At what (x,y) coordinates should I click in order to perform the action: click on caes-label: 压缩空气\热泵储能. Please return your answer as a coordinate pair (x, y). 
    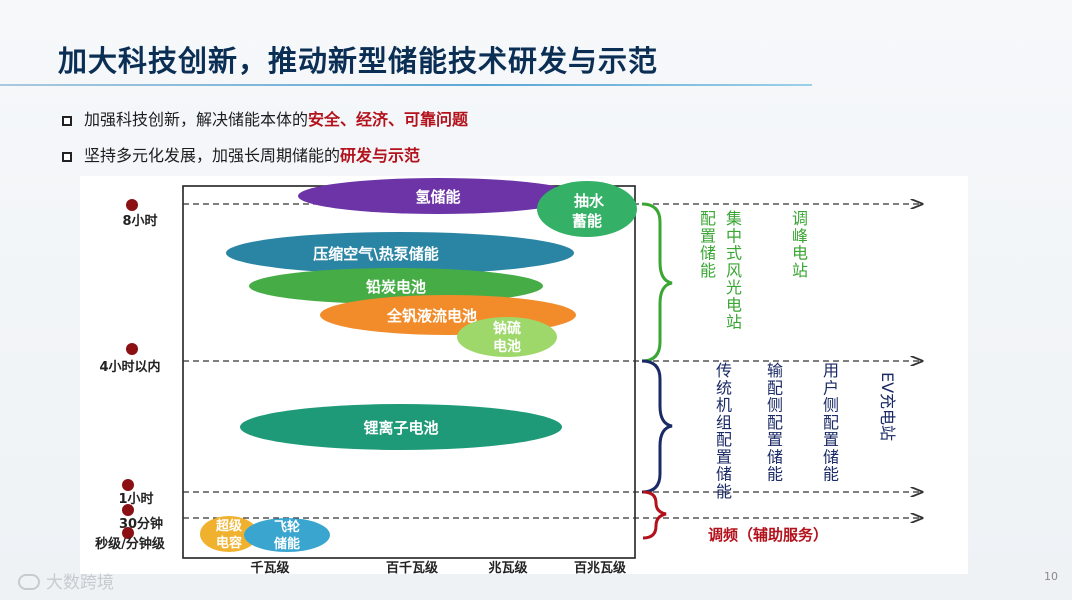
    Looking at the image, I should click on (375, 254).